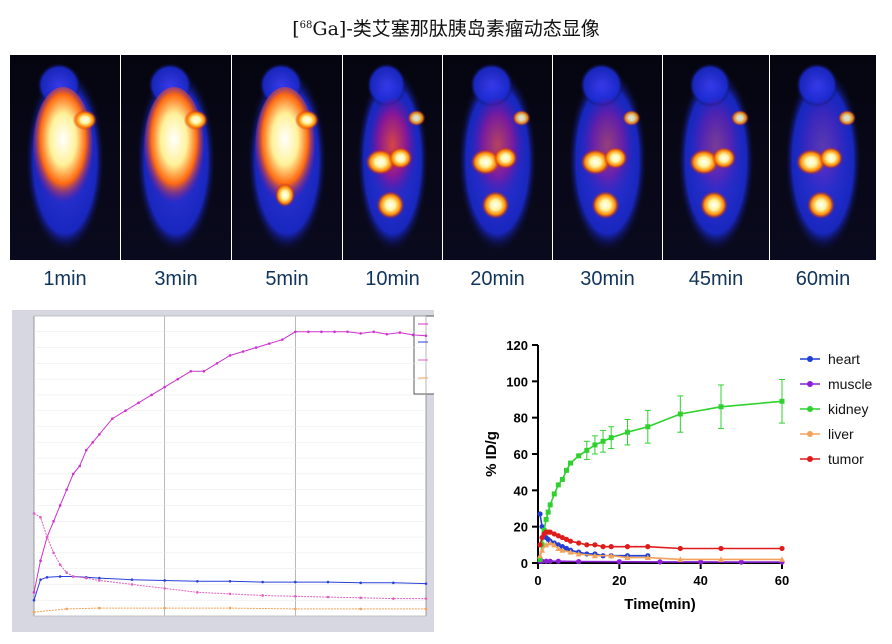  What do you see at coordinates (841, 434) in the screenshot?
I see `legend-label-liver: liver` at bounding box center [841, 434].